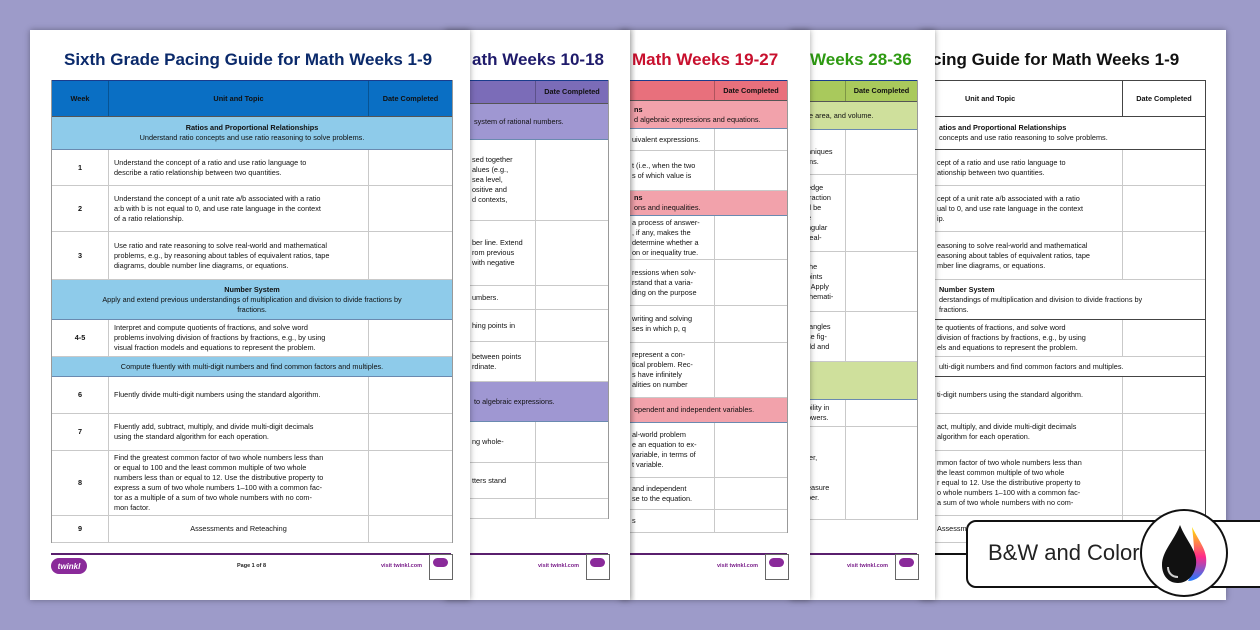 Image resolution: width=1260 pixels, height=630 pixels. I want to click on twinkl-logo: twinkl, so click(69, 566).